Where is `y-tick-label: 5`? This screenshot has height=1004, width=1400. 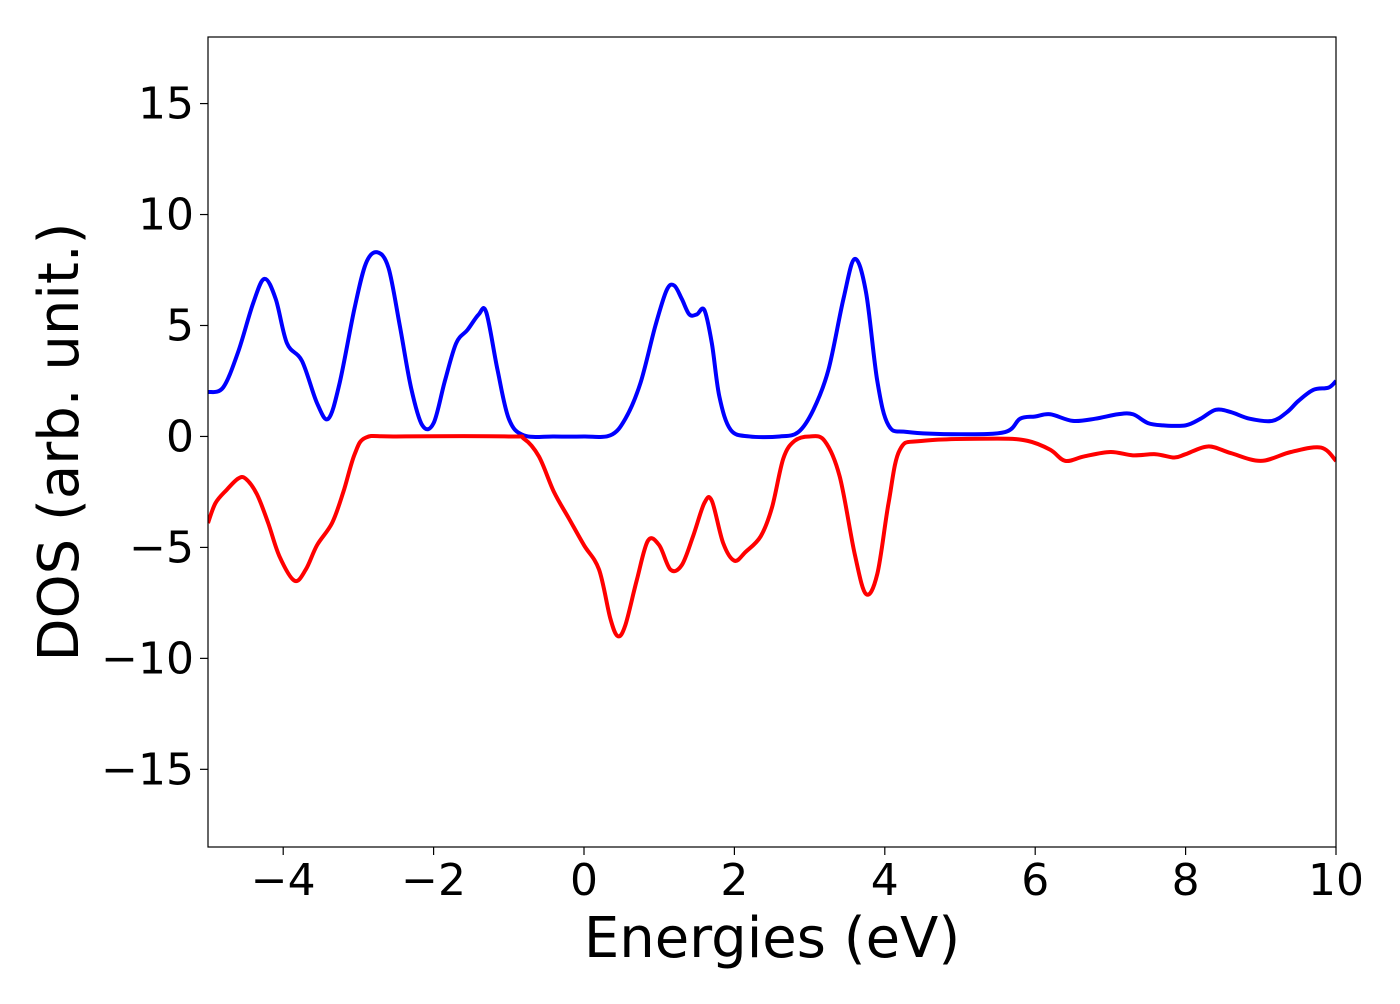 y-tick-label: 5 is located at coordinates (180, 325).